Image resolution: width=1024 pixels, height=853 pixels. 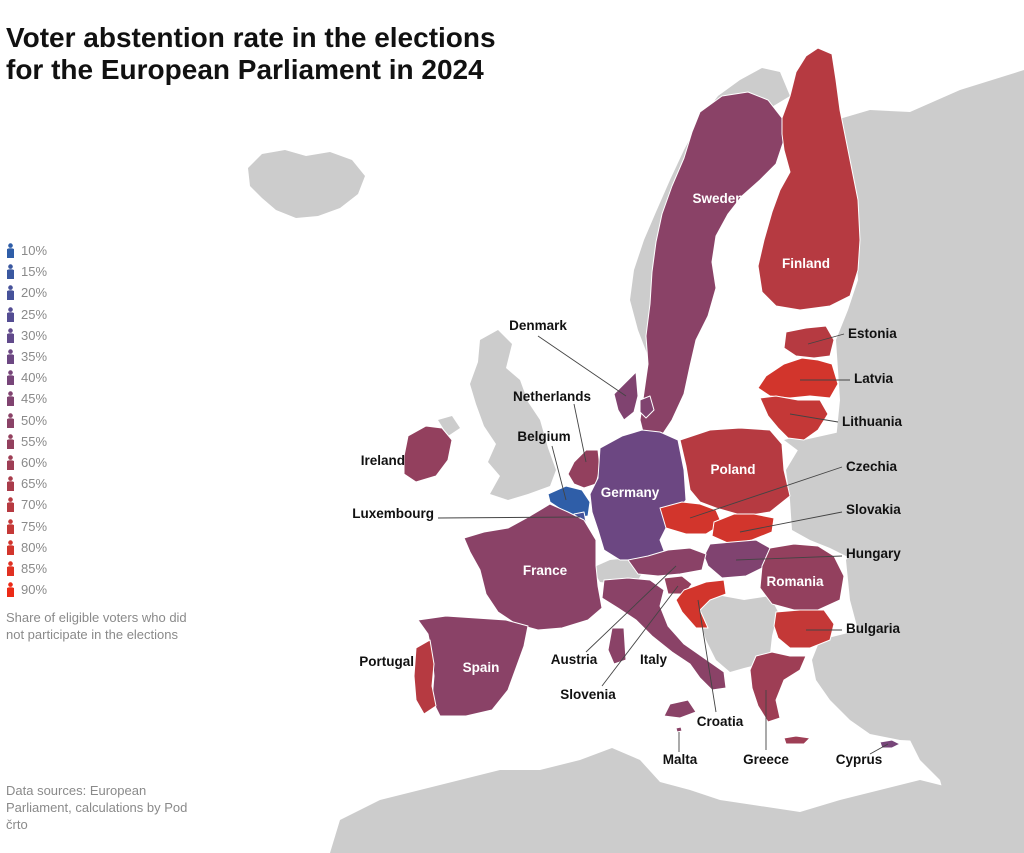 I want to click on legend-item: 60%, so click(x=26, y=462).